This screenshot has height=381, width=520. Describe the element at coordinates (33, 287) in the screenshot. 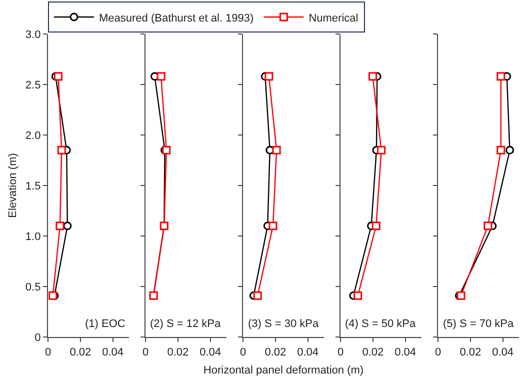

I see `y-tick-label: 0.5` at that location.